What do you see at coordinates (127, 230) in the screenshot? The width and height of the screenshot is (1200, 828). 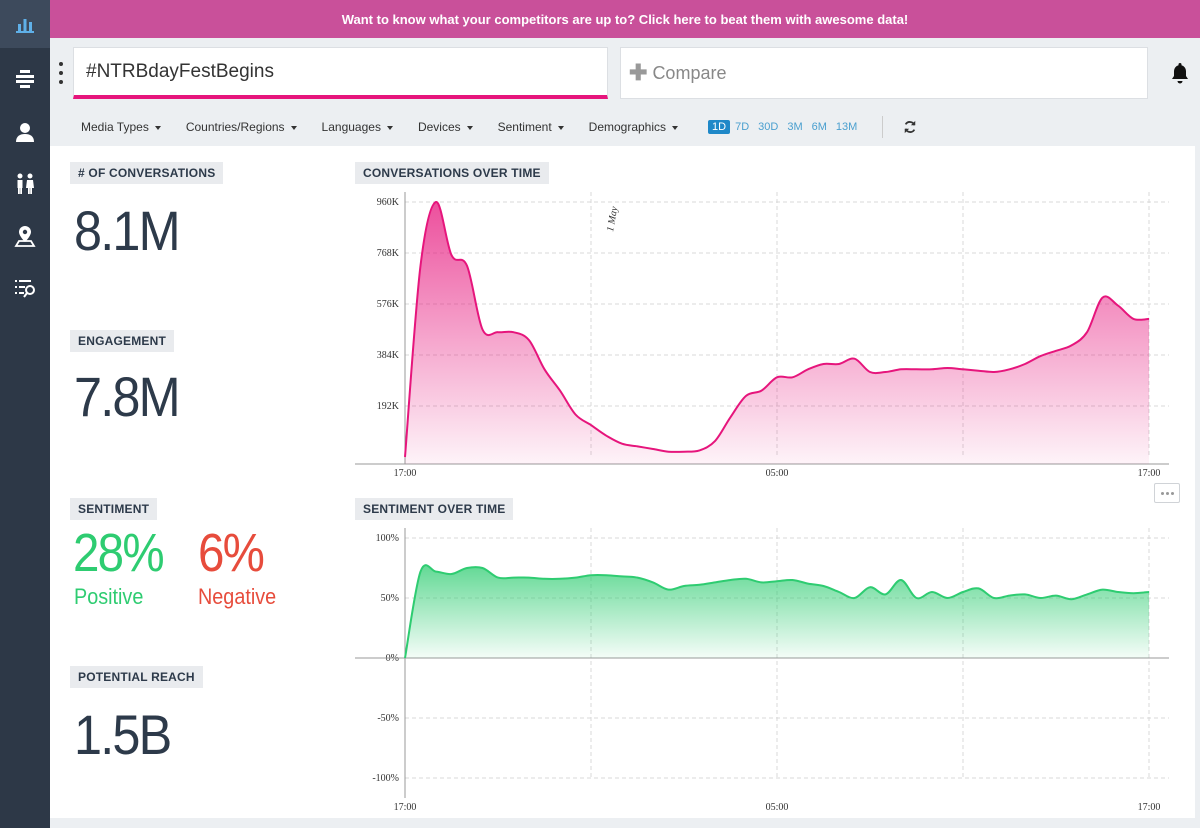 I see `conversations-value: 8.1M` at bounding box center [127, 230].